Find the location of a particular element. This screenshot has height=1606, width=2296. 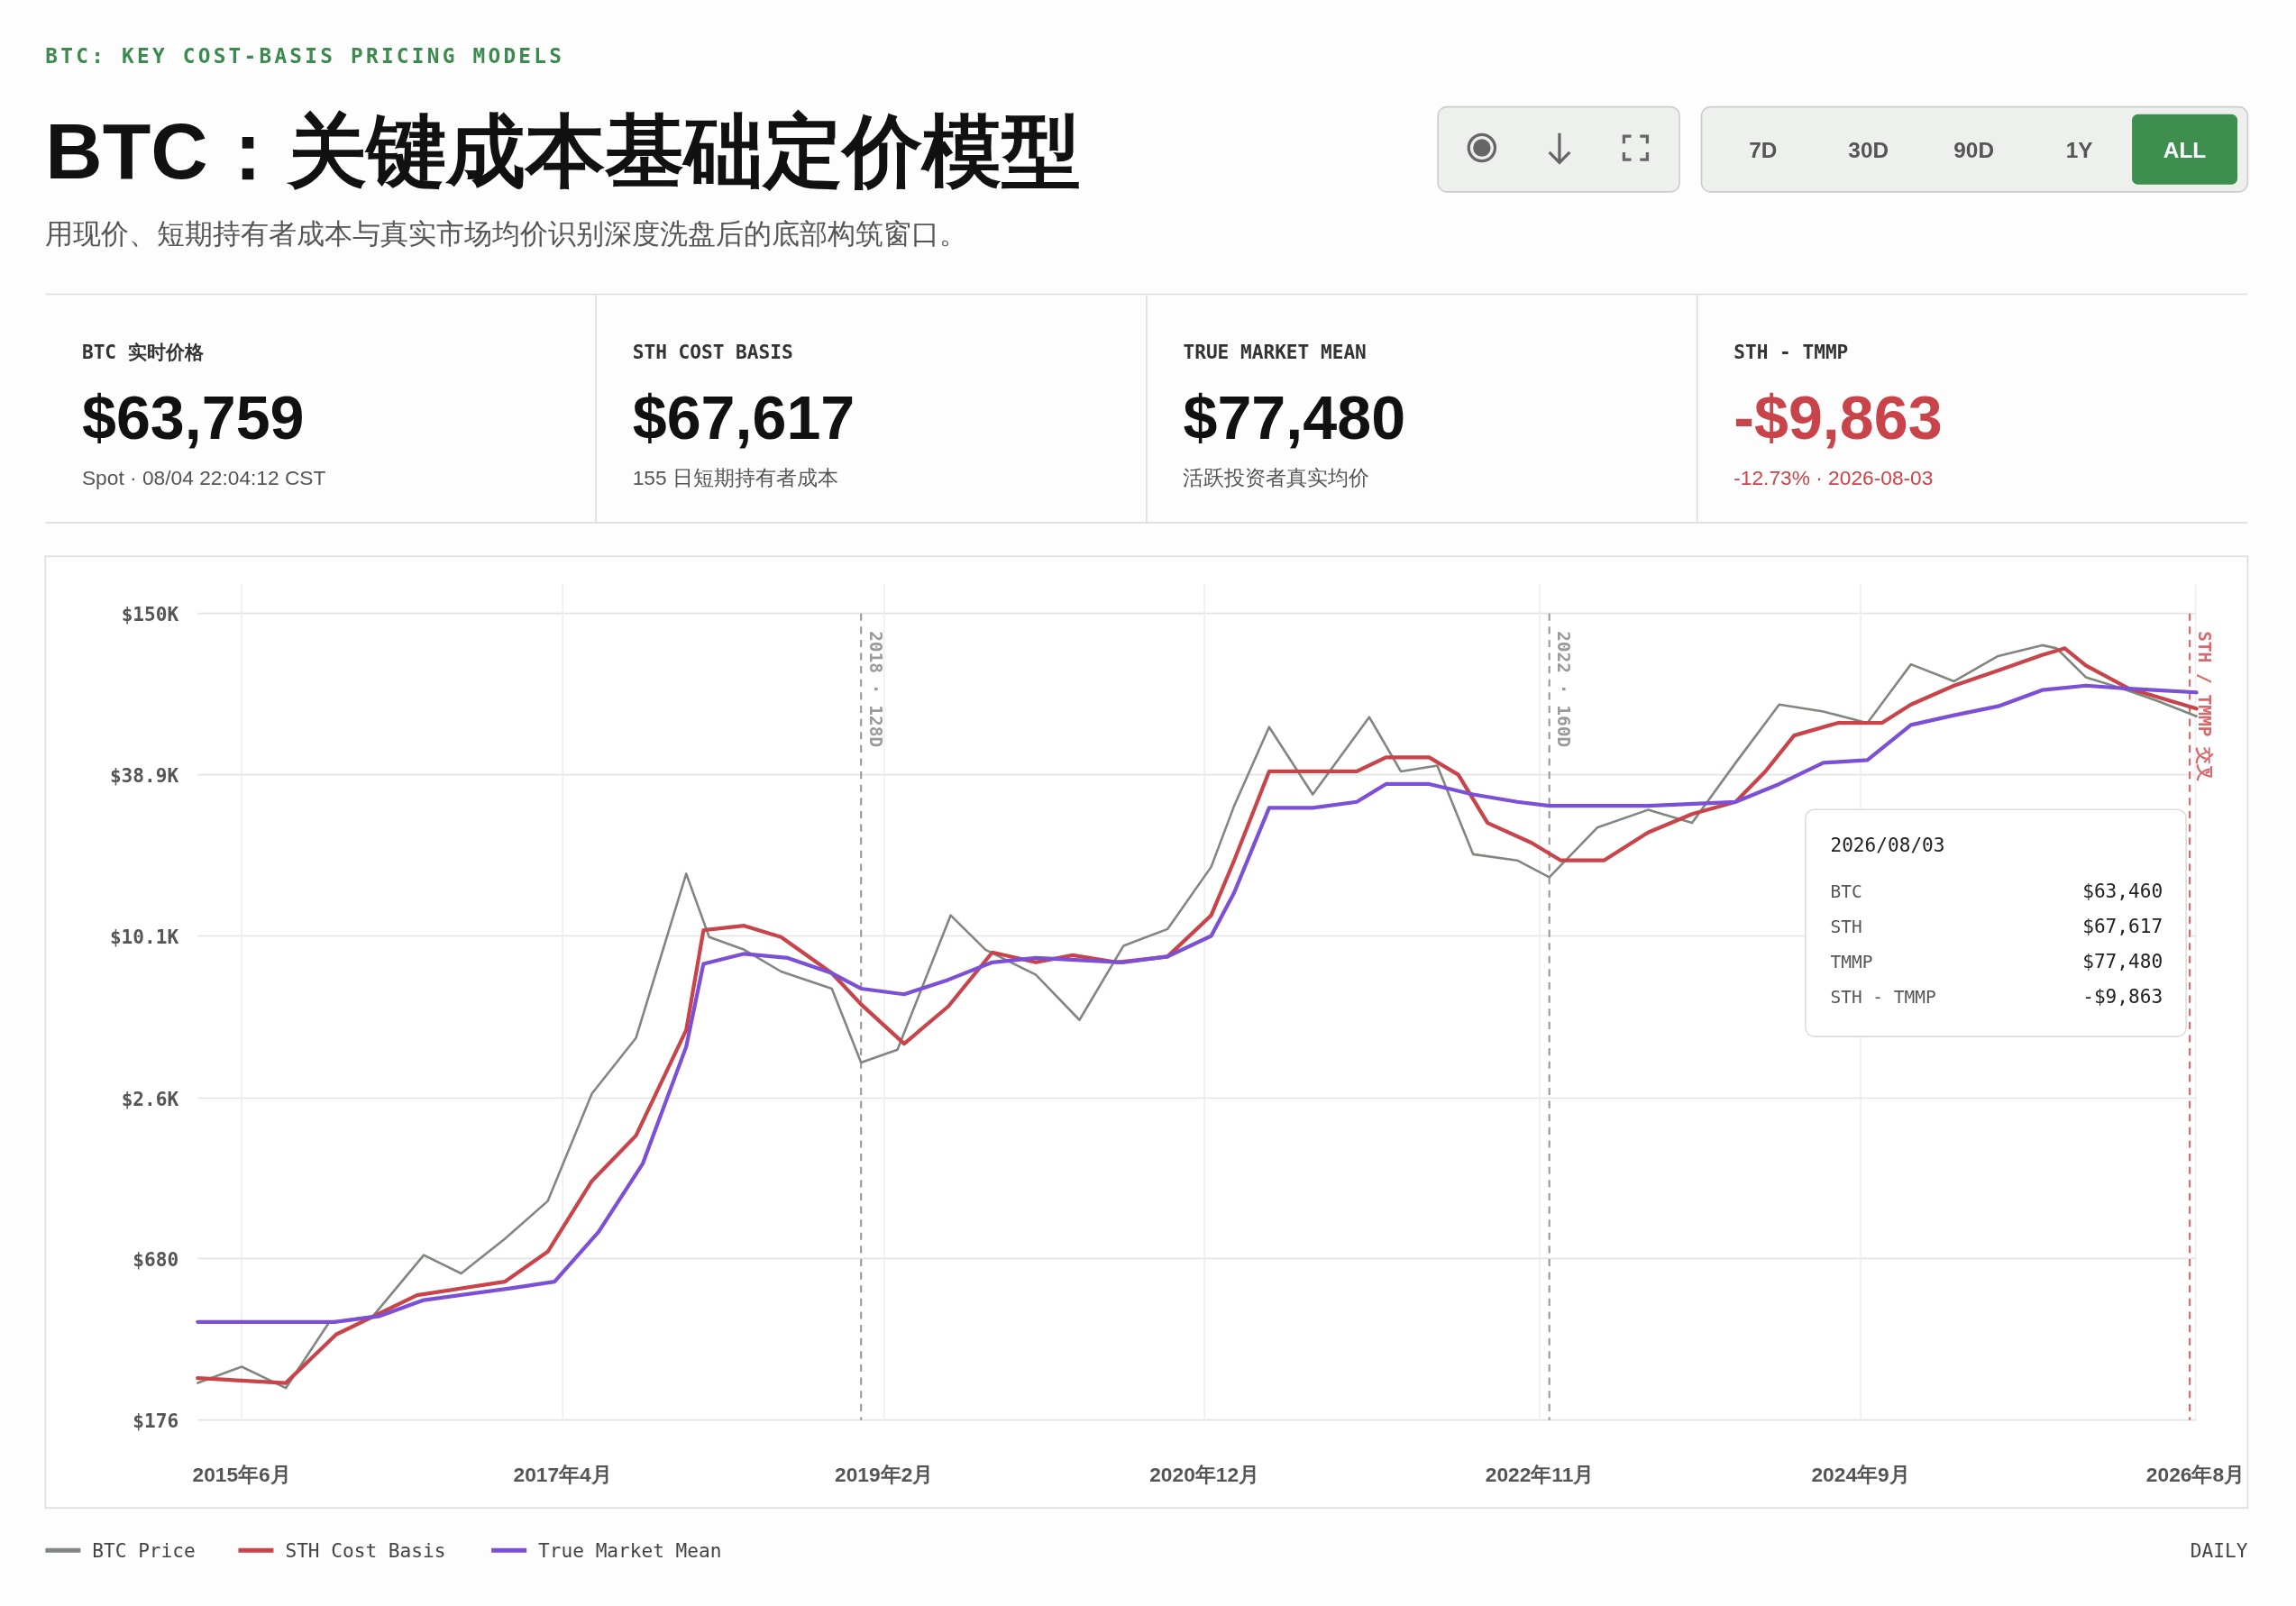

x-tick-label: 2026年8月 is located at coordinates (2195, 1474).